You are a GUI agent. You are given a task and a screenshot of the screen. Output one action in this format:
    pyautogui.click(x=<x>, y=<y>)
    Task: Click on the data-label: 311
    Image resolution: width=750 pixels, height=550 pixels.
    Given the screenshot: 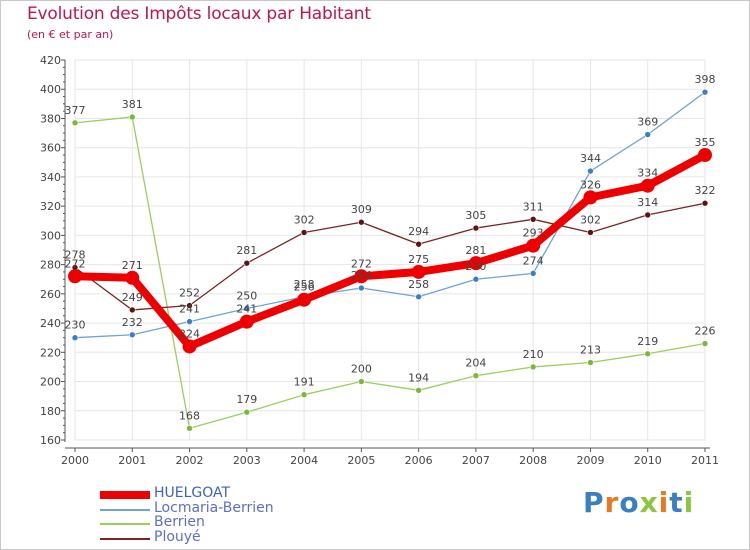 What is the action you would take?
    pyautogui.click(x=533, y=206)
    